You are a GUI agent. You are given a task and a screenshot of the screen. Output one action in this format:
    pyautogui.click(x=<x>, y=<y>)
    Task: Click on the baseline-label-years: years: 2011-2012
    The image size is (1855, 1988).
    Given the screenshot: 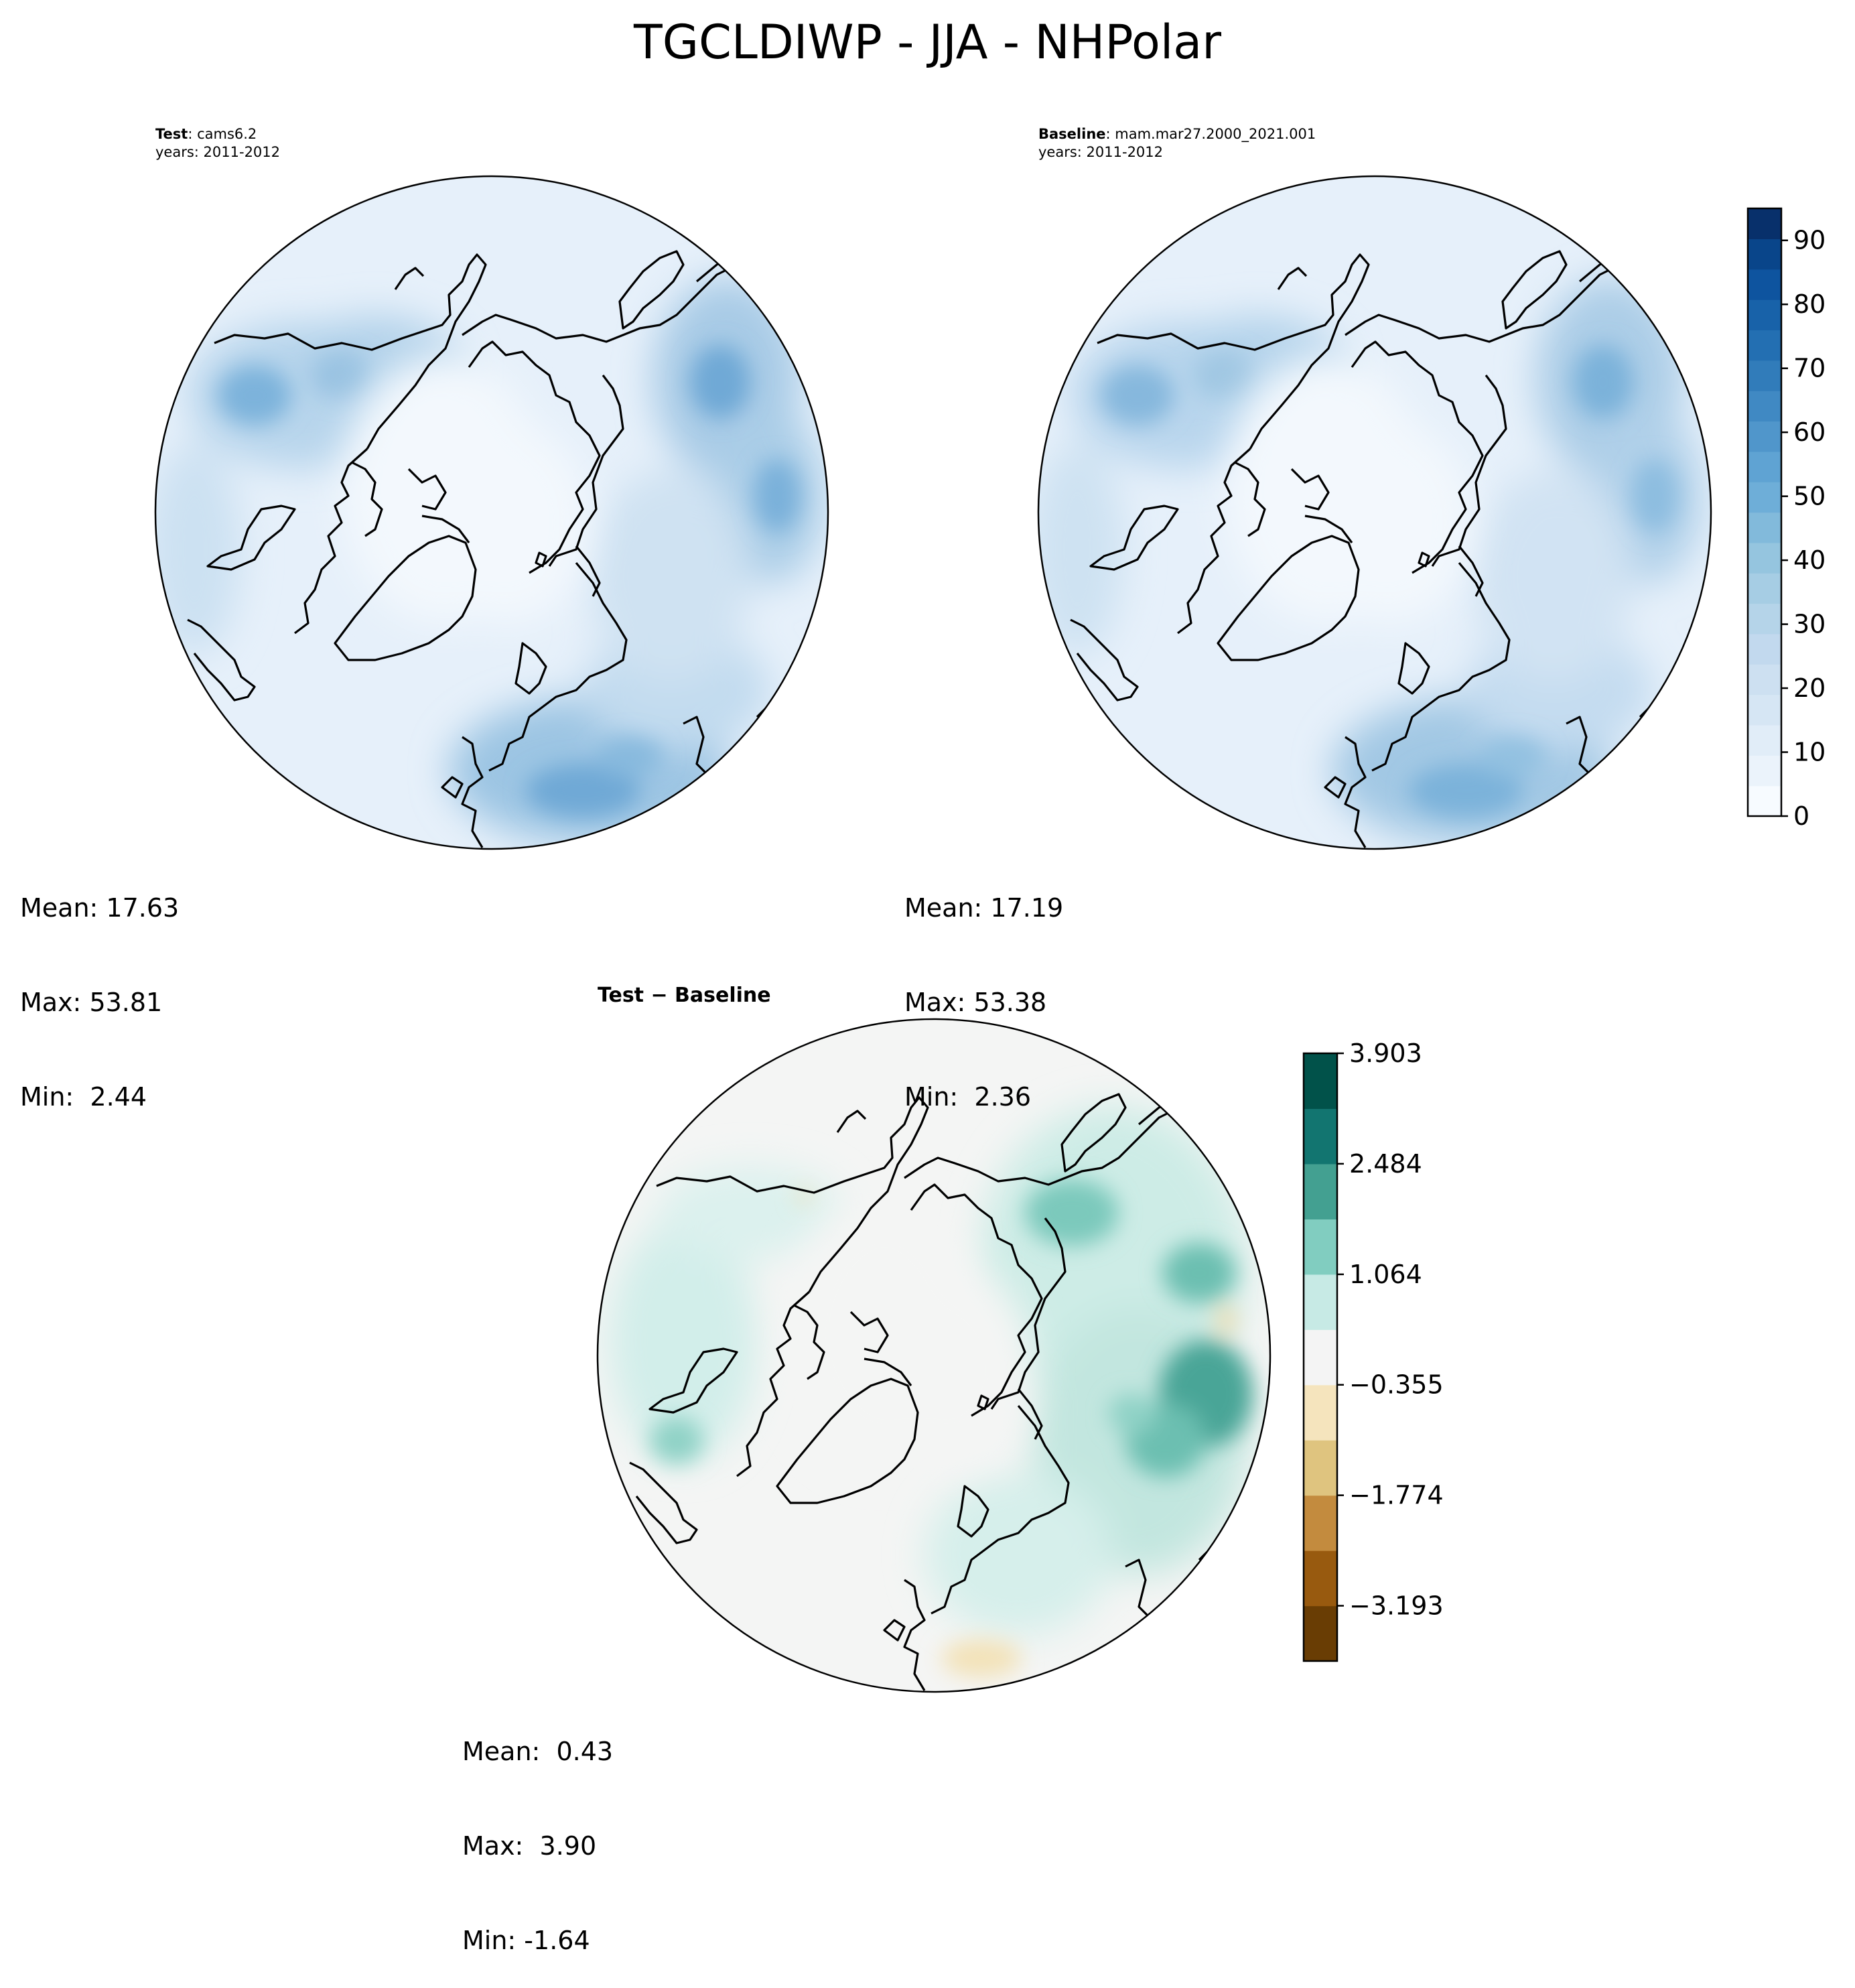 What is the action you would take?
    pyautogui.click(x=1101, y=152)
    